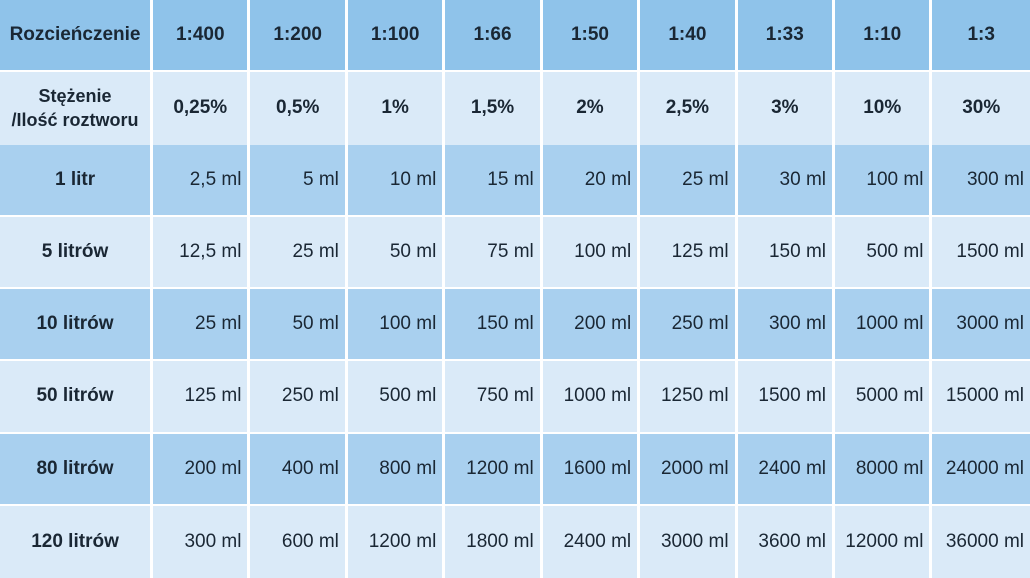 Image resolution: width=1030 pixels, height=578 pixels. What do you see at coordinates (981, 469) in the screenshot?
I see `amount-cell: 24000 ml` at bounding box center [981, 469].